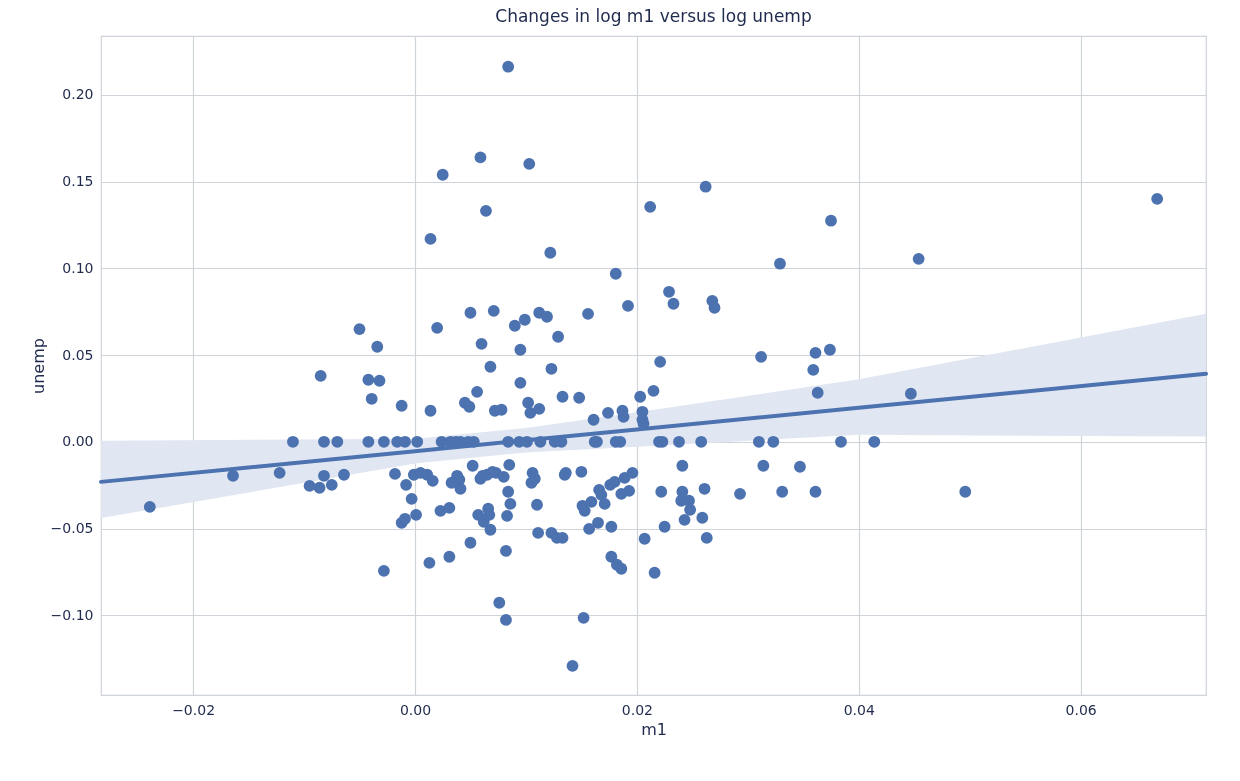  Describe the element at coordinates (653, 16) in the screenshot. I see `chart-title: Changes in log m1 versus log unemp` at that location.